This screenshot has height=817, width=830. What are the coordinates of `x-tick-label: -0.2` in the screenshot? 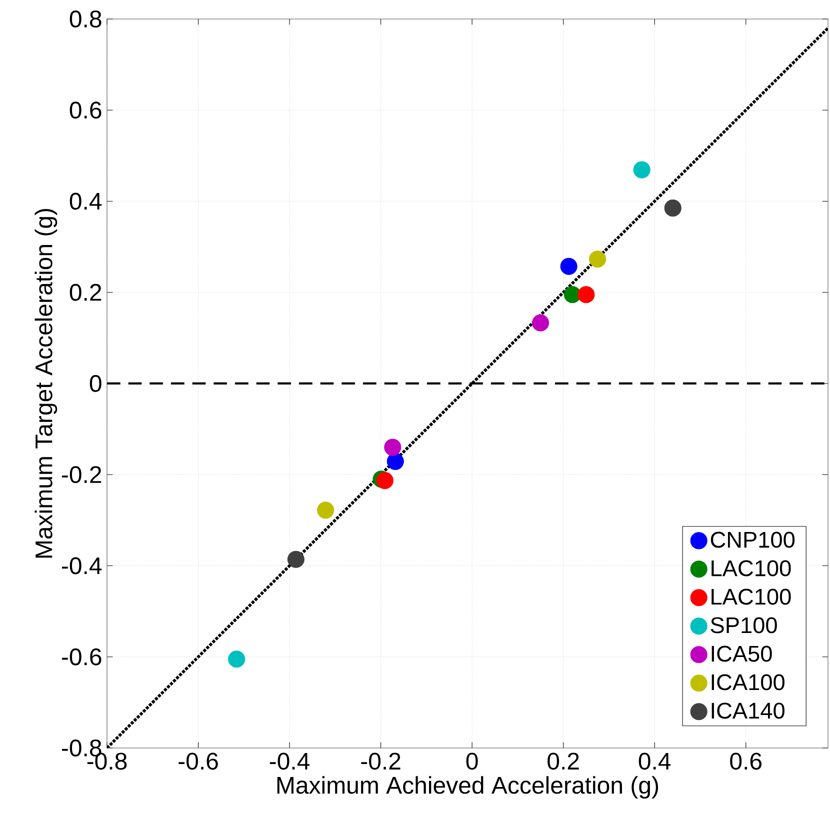 It's located at (380, 761).